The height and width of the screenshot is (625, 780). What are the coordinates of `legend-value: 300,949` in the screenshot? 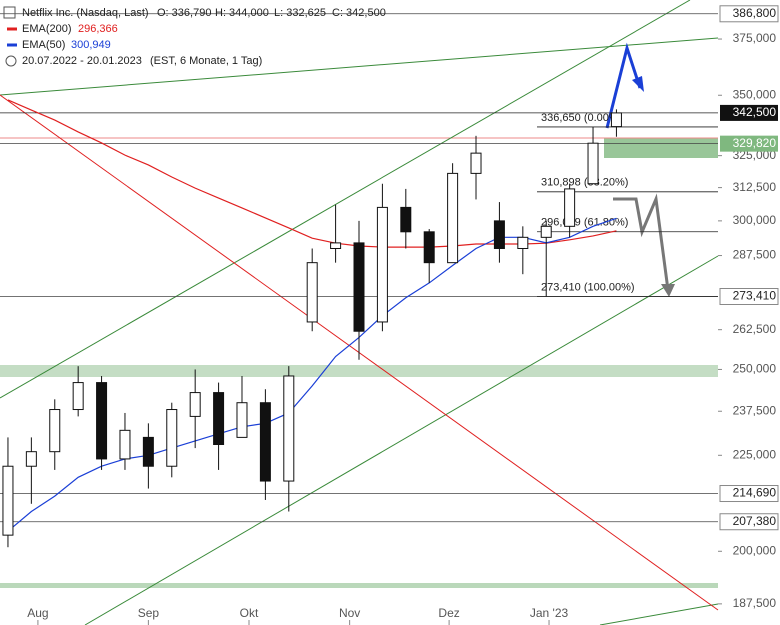 It's located at (91, 45).